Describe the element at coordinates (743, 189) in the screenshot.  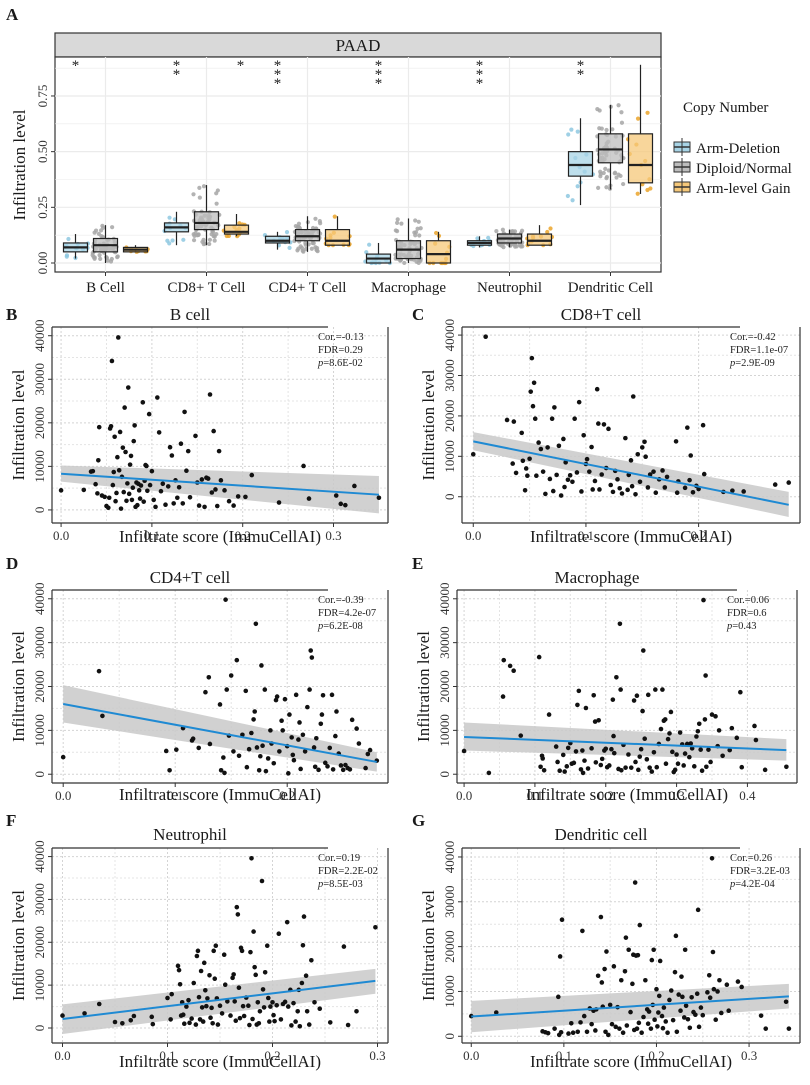
I see `legend-label-arm-level-gain: Arm-level Gain` at that location.